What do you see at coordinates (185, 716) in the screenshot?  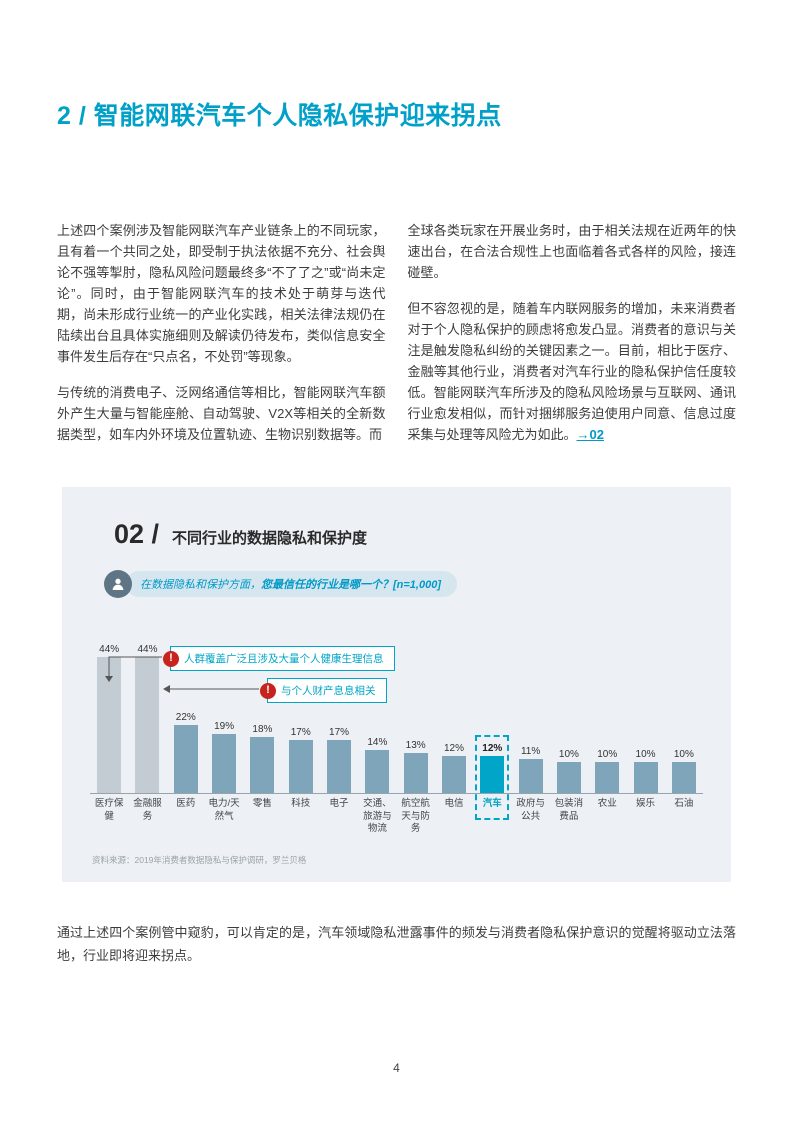 I see `bar-column: 22%` at bounding box center [185, 716].